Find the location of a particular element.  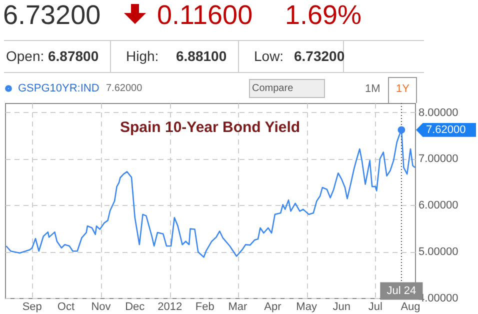

x-tick-label: Aug is located at coordinates (410, 307).